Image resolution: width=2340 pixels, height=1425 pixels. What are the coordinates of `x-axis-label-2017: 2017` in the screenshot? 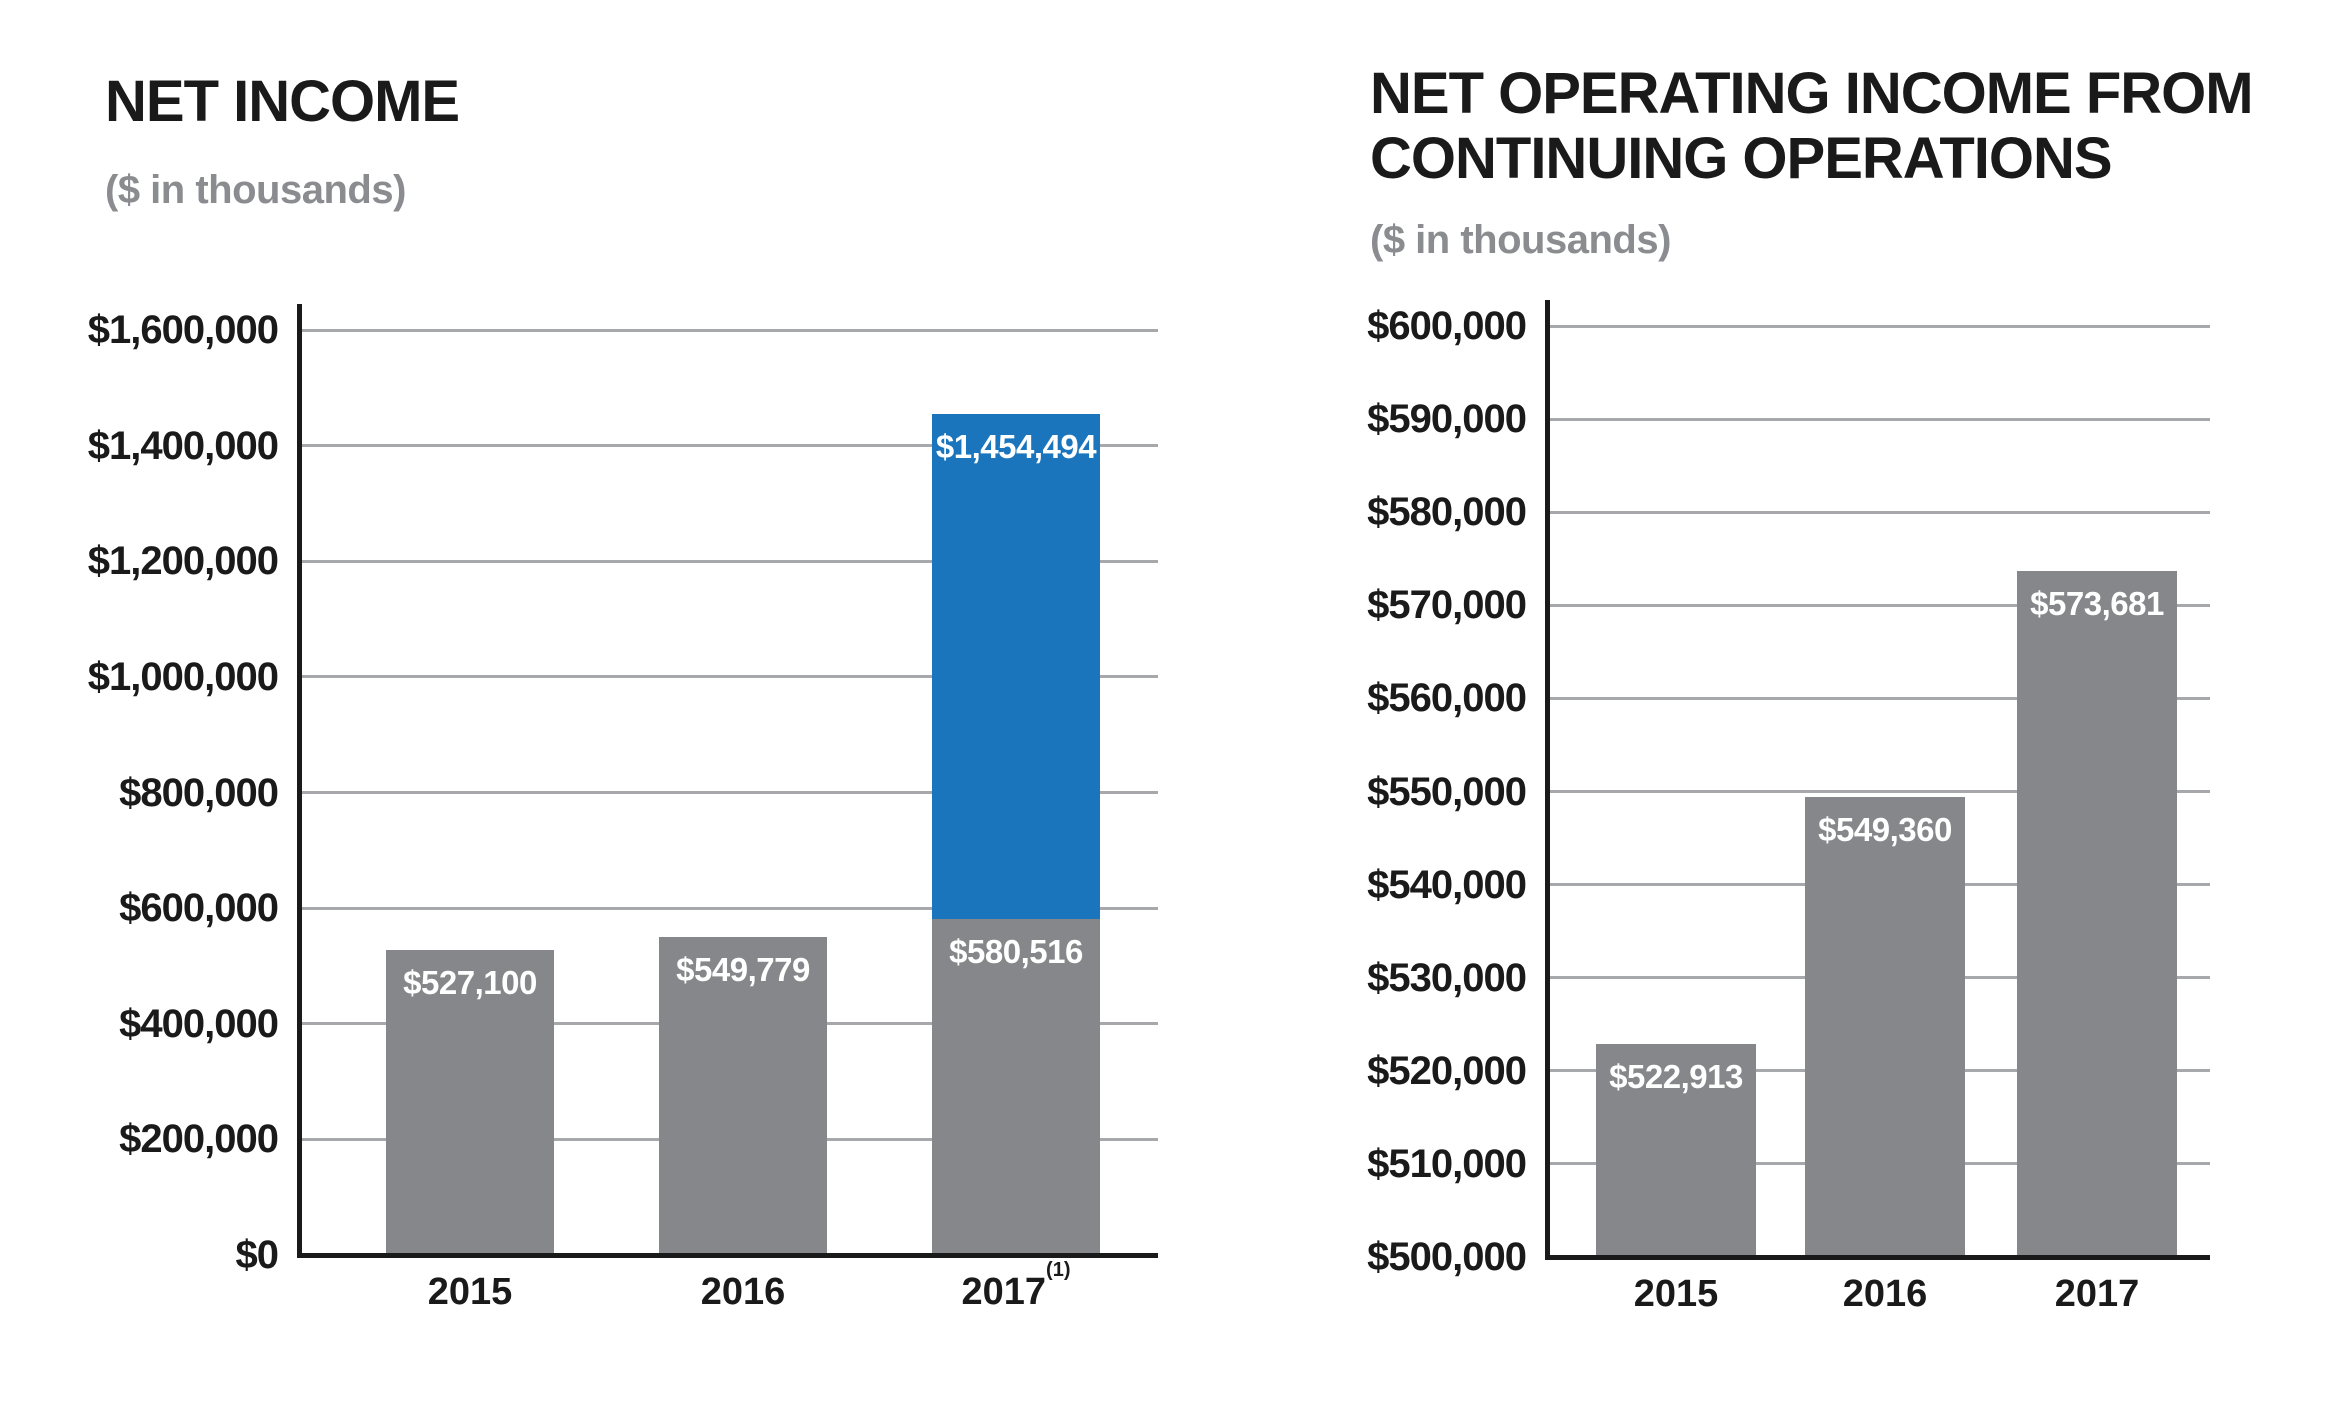 It's located at (2097, 1294).